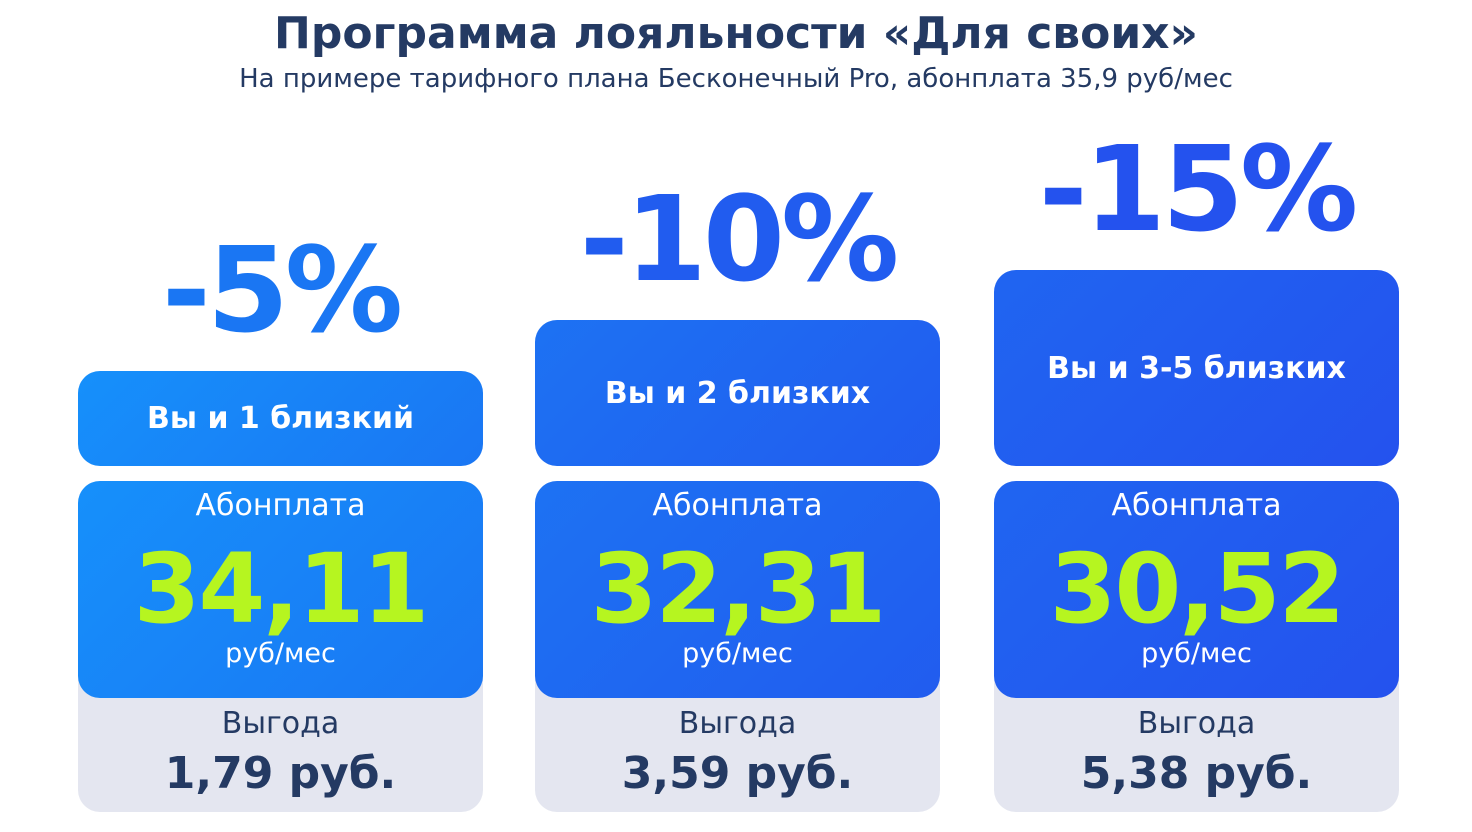 The height and width of the screenshot is (832, 1472). I want to click on group-box: Вы и 1 близкий, so click(280, 418).